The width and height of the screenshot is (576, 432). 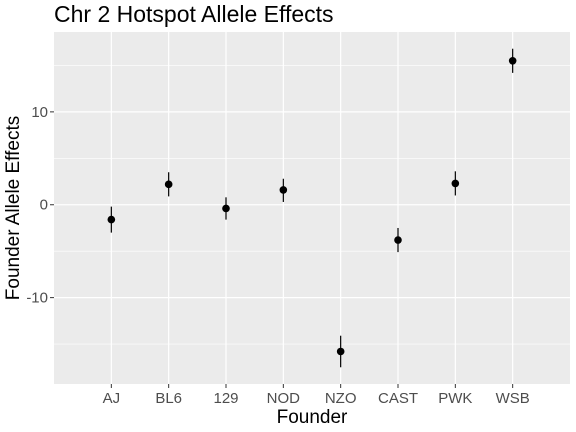 I want to click on point-nzo, so click(x=340, y=351).